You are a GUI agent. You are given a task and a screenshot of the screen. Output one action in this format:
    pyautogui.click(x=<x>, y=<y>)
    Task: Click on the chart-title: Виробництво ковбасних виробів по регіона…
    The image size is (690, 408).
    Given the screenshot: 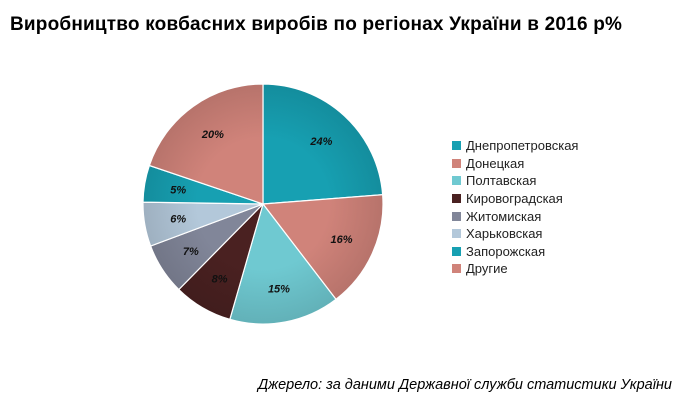 What is the action you would take?
    pyautogui.click(x=316, y=24)
    